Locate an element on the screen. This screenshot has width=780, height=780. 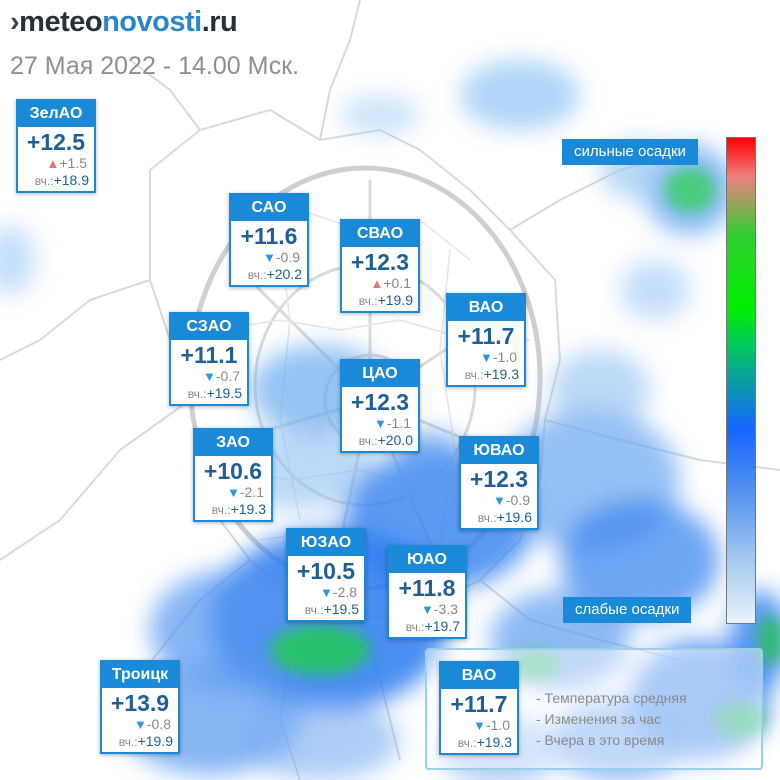
yesterday-temperature: вч.:+18.9 is located at coordinates (56, 181).